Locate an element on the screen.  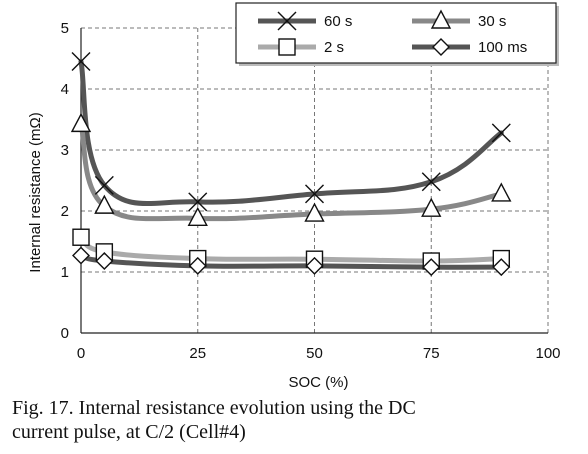
caption-line-2: current pulse, at C/2 (Cell#4) is located at coordinates (129, 432).